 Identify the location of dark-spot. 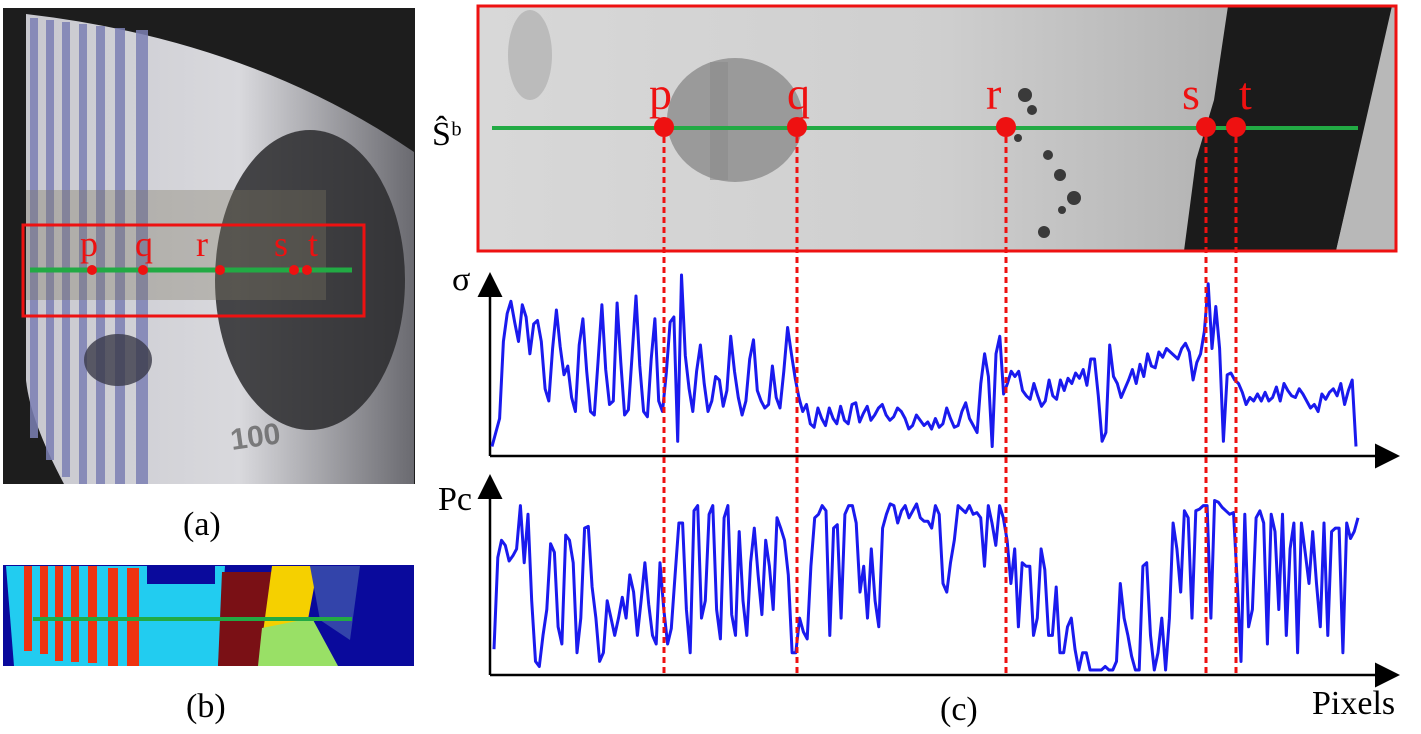
(118, 360).